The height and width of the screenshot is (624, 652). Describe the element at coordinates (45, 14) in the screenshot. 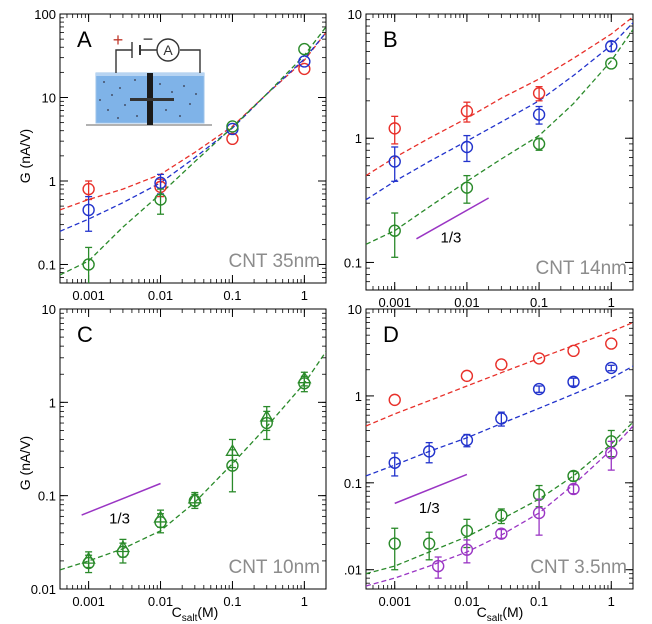

I see `y-tick-label: 100` at that location.